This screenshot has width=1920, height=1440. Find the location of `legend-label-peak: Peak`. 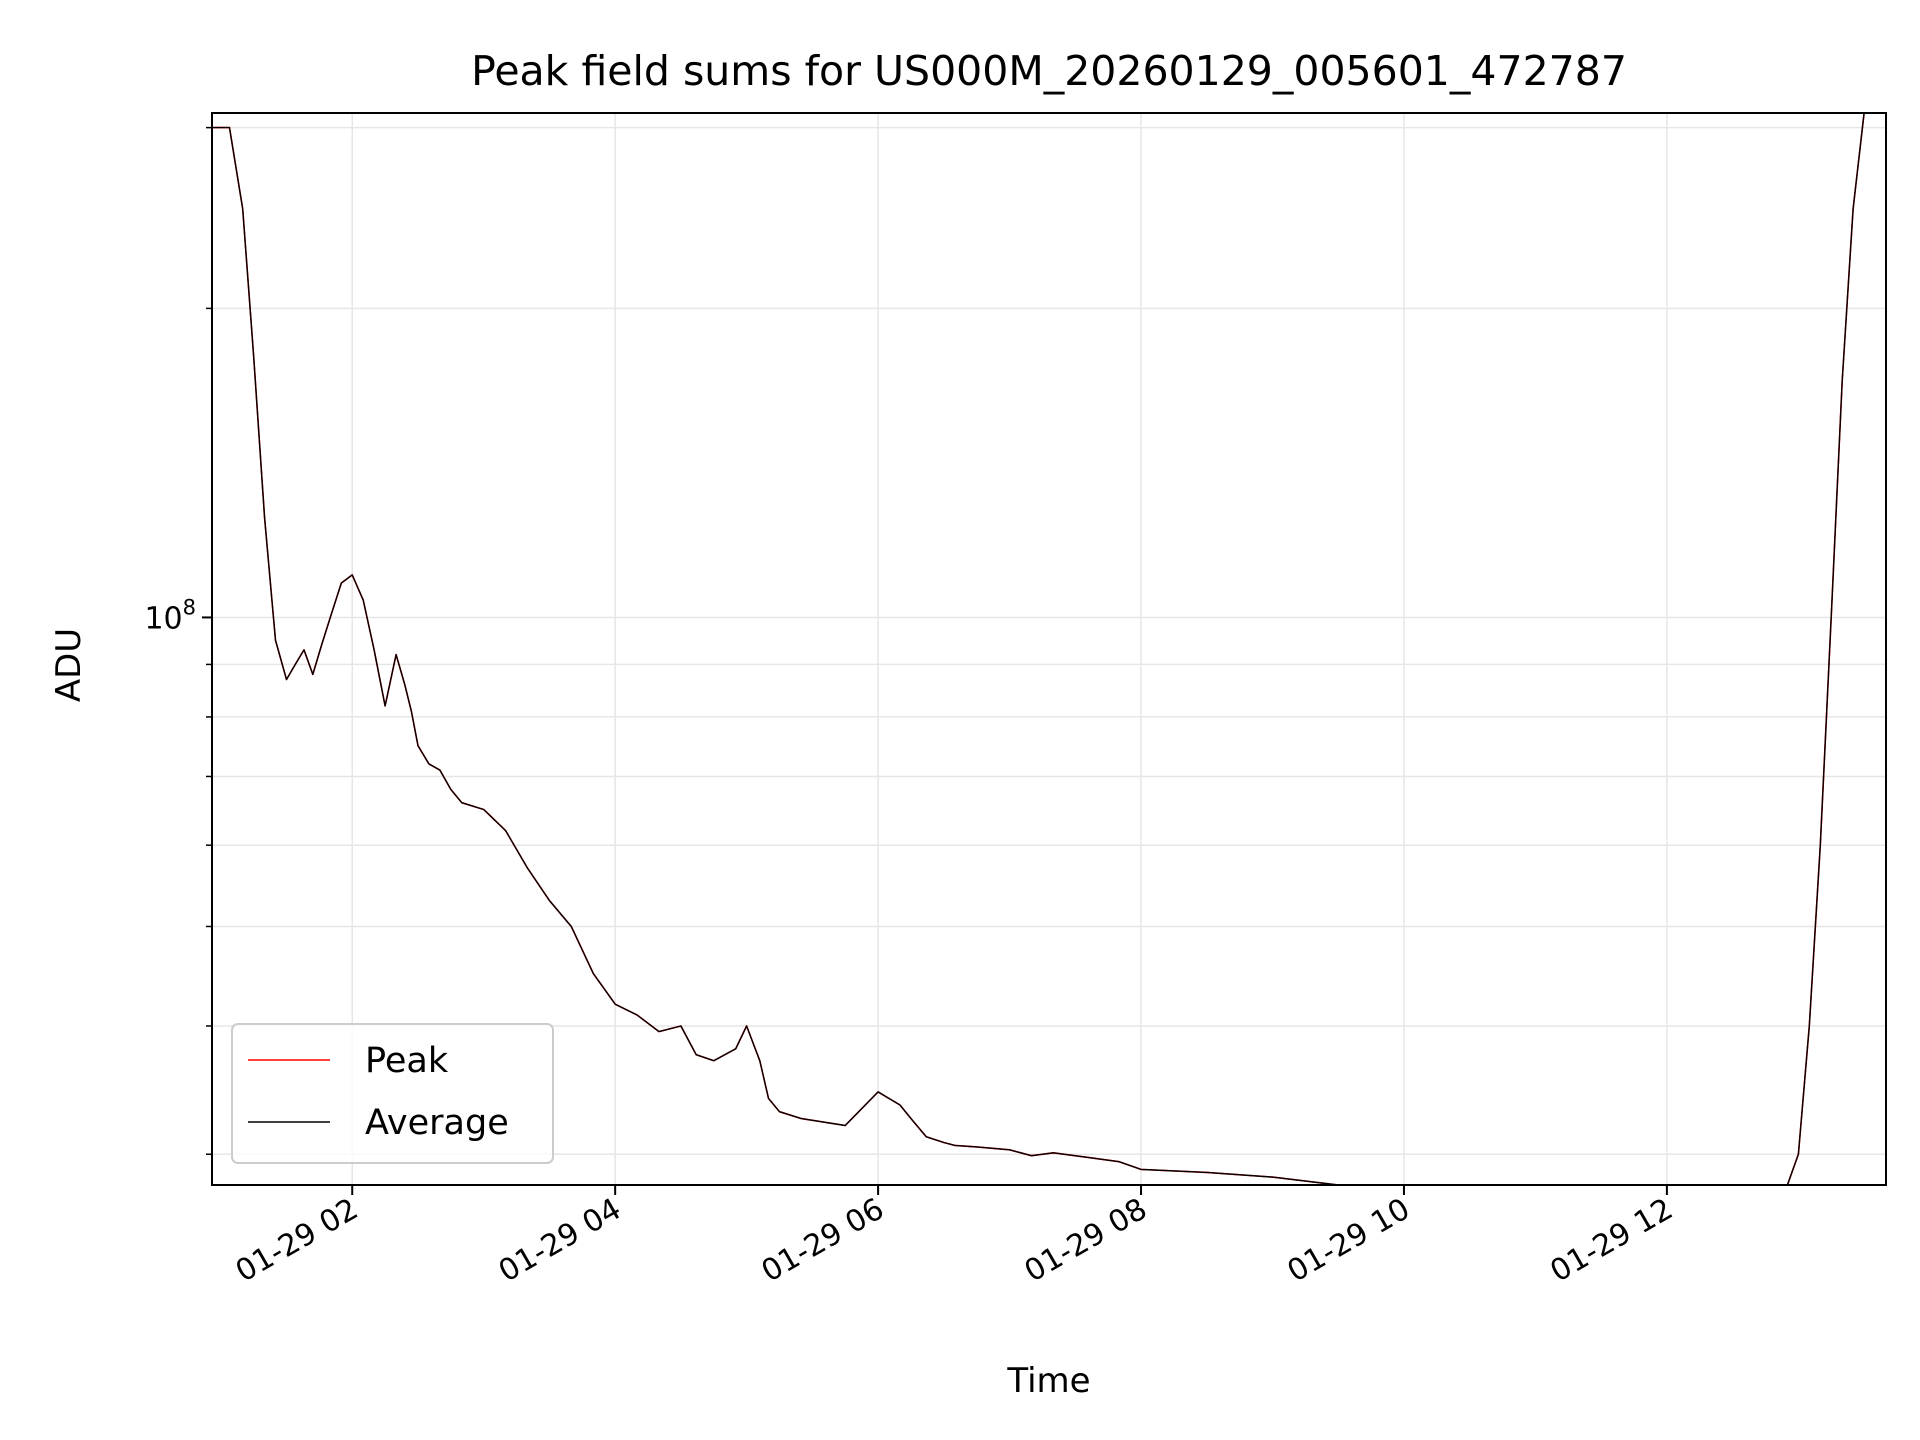

legend-label-peak: Peak is located at coordinates (407, 1061).